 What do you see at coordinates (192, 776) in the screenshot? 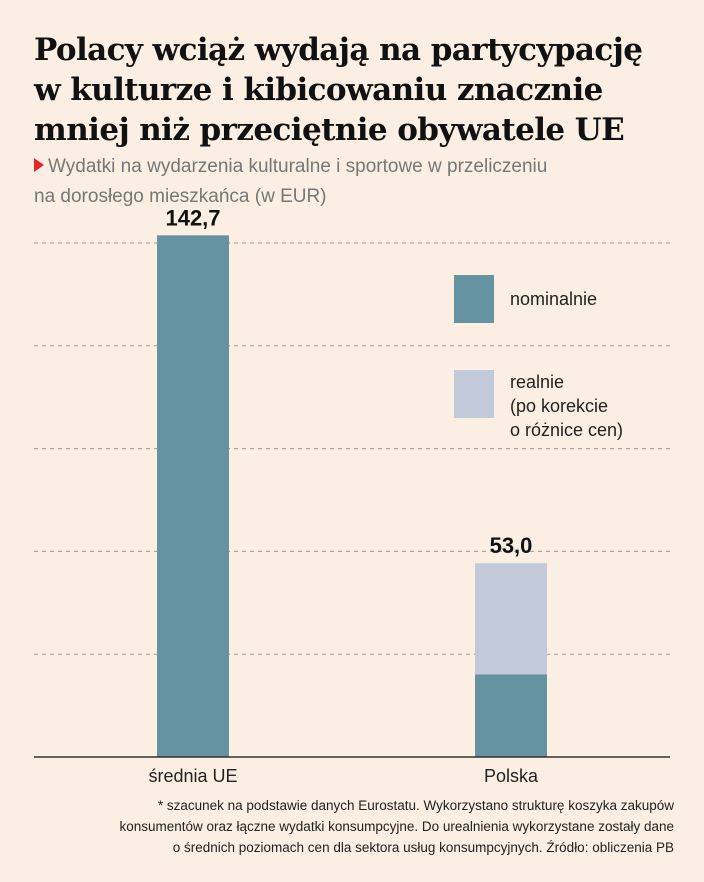
I see `category-label: średnia UE` at bounding box center [192, 776].